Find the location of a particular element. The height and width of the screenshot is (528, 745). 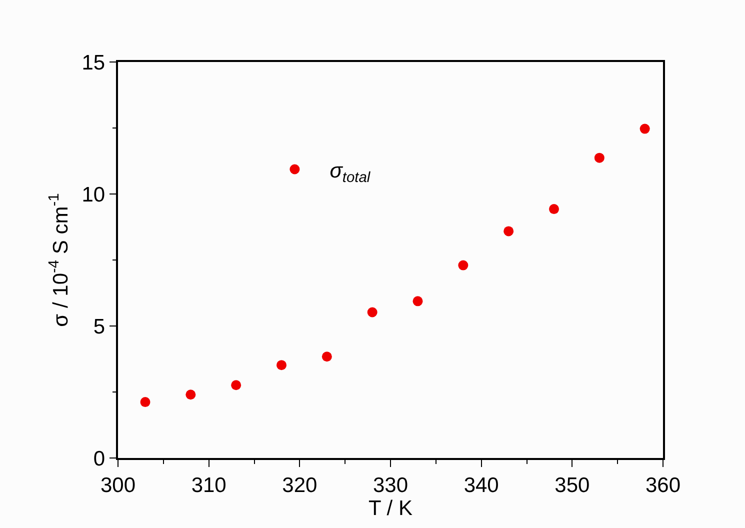

y-tick-label: 0 is located at coordinates (99, 458).